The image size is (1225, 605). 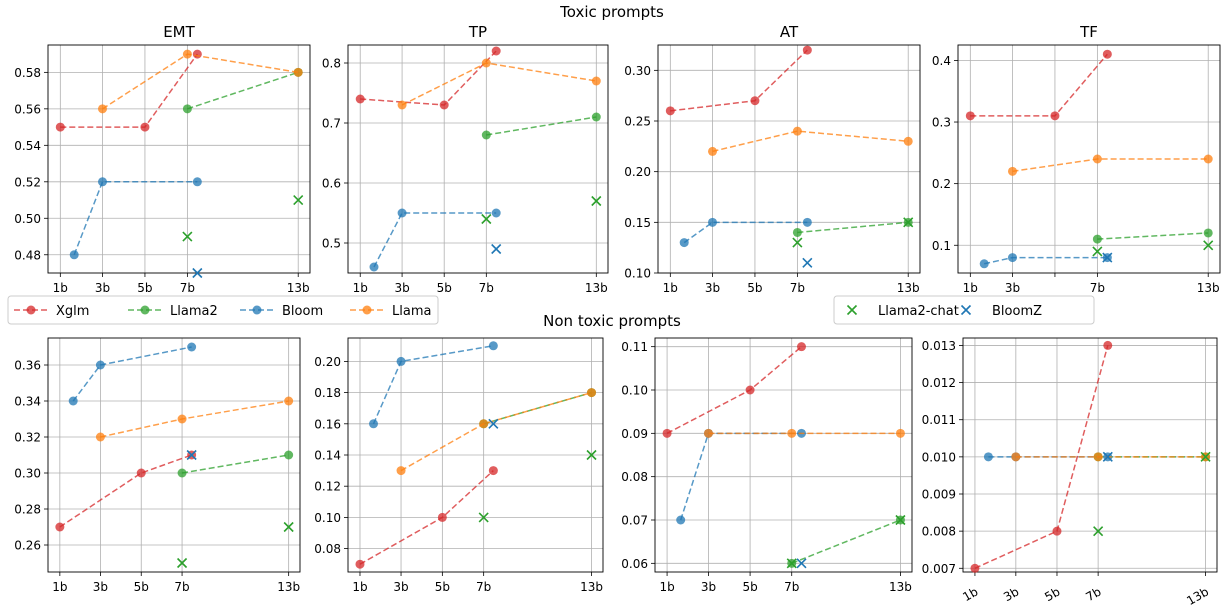 What do you see at coordinates (27, 546) in the screenshot?
I see `tick-label-y: 0.26` at bounding box center [27, 546].